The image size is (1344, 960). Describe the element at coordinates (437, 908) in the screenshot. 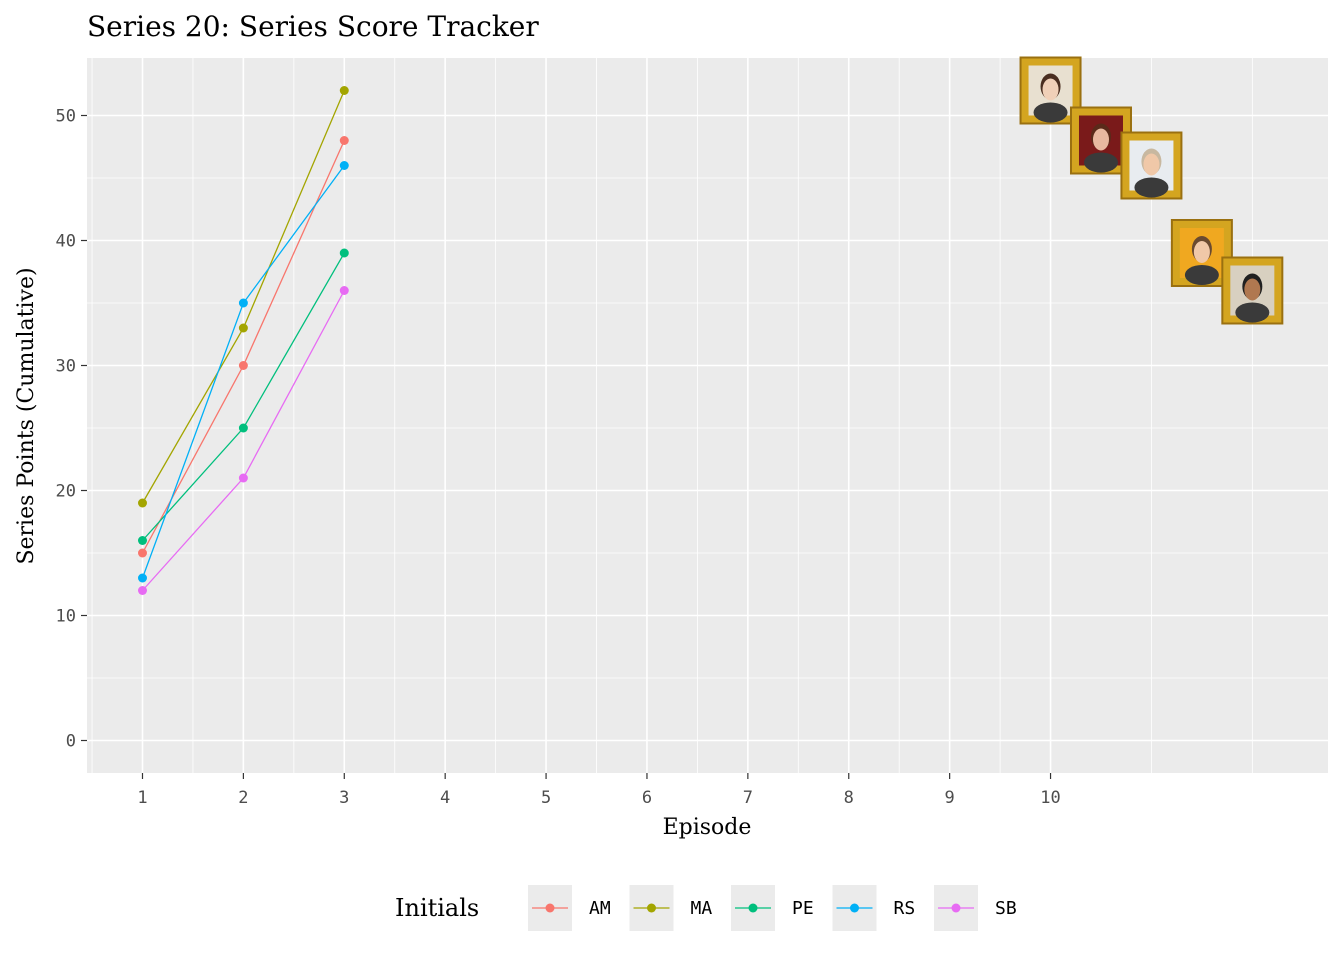

I see `legend-title: Initials` at that location.